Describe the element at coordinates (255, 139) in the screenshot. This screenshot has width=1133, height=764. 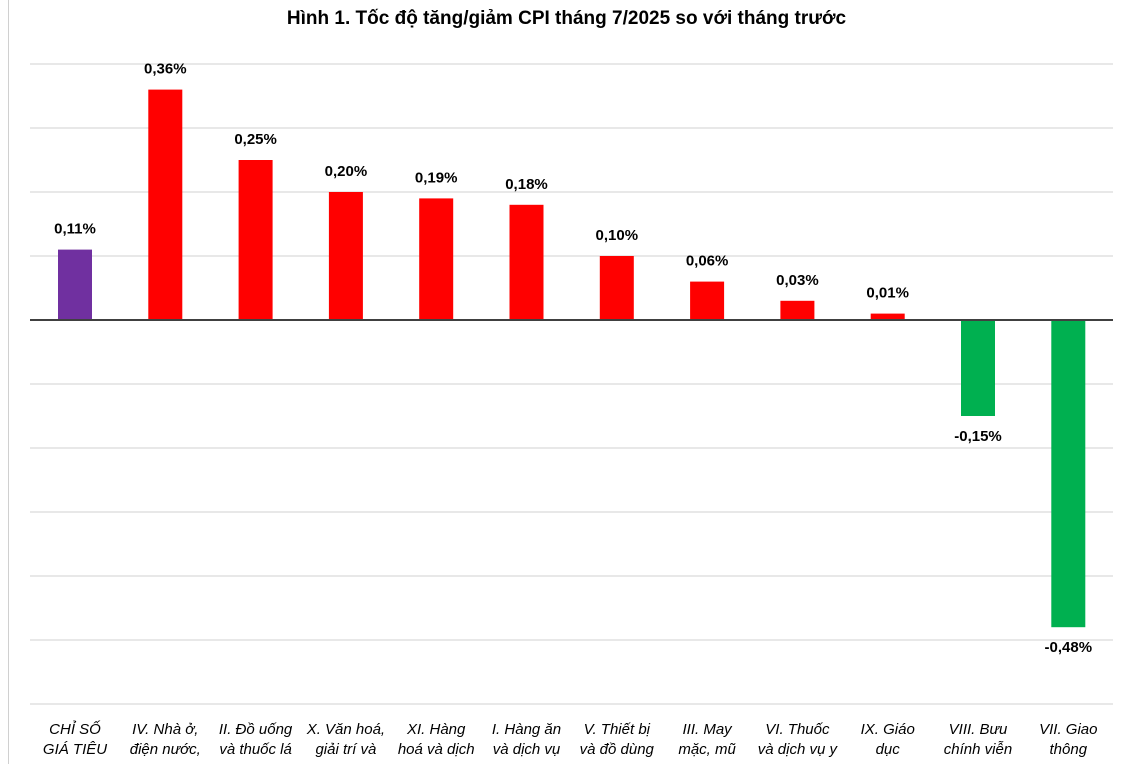
I see `data-label: 0,25%` at that location.